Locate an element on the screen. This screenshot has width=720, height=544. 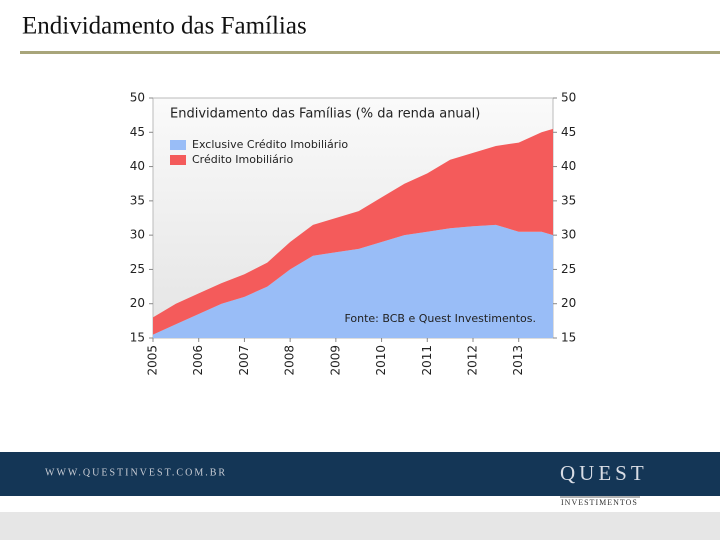
y-tick-label: 30 is located at coordinates (137, 235).